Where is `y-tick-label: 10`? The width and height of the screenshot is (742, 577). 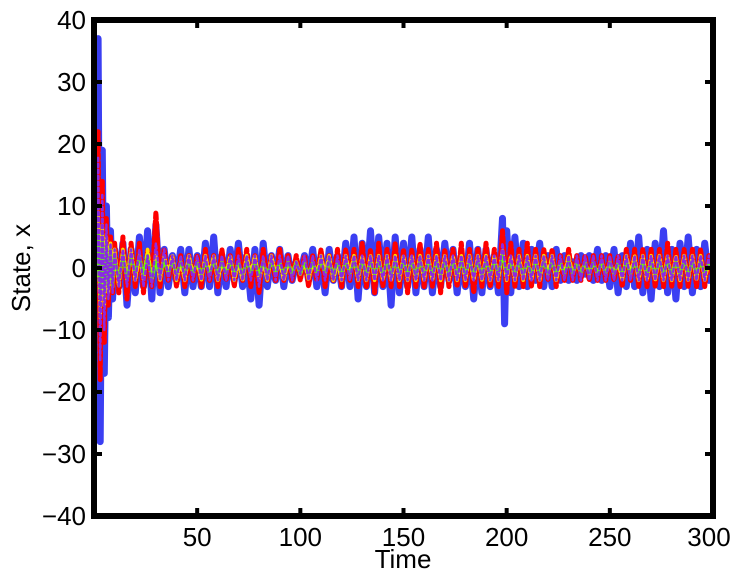
y-tick-label: 10 is located at coordinates (71, 206).